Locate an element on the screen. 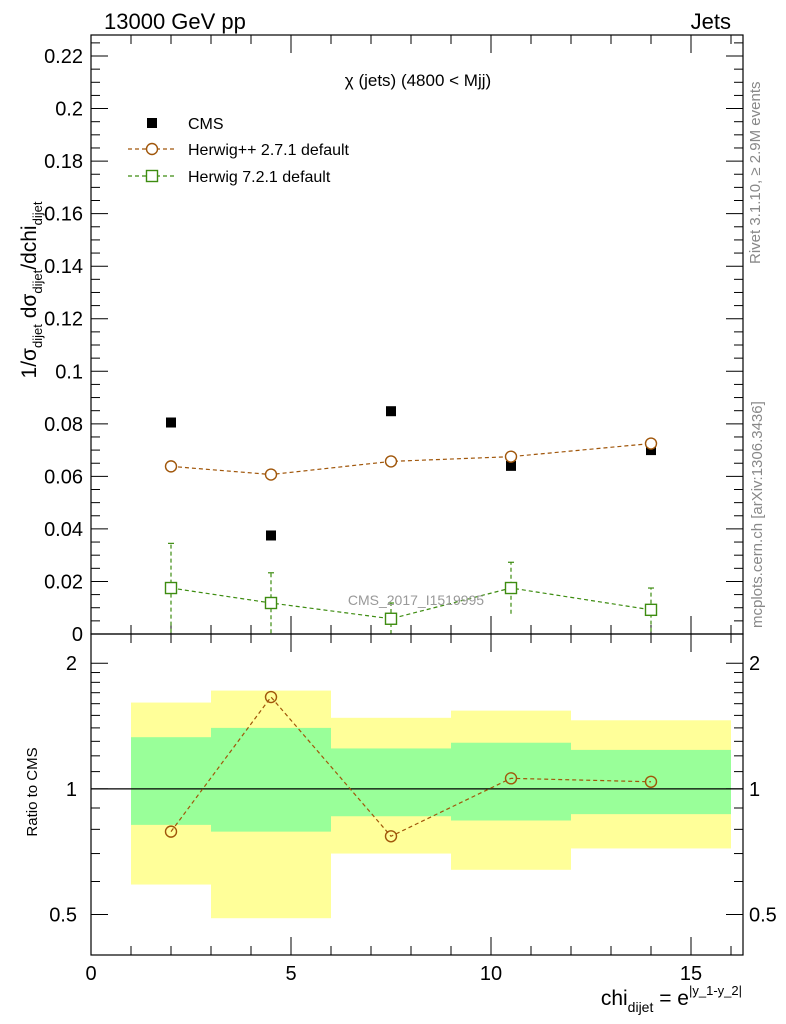  watermark: CMS_2017_I1519995 is located at coordinates (416, 600).